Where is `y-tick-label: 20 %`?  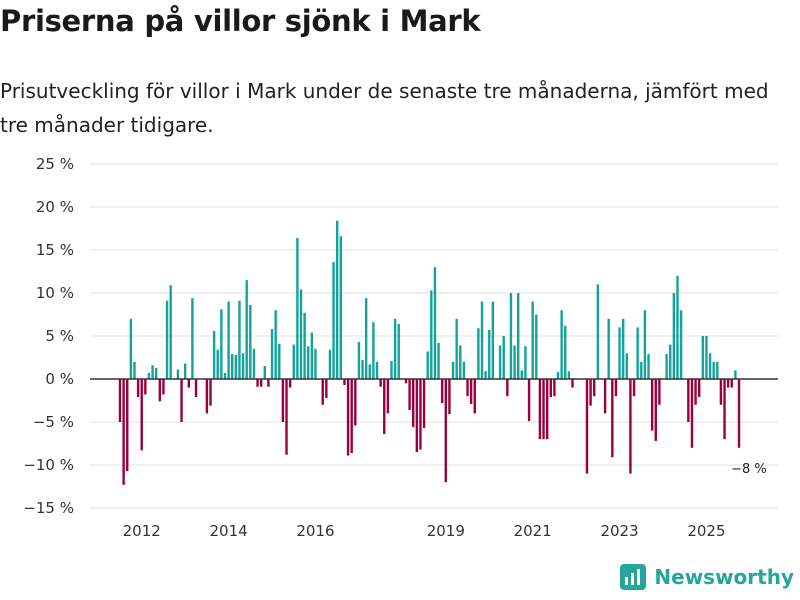
y-tick-label: 20 % is located at coordinates (55, 207).